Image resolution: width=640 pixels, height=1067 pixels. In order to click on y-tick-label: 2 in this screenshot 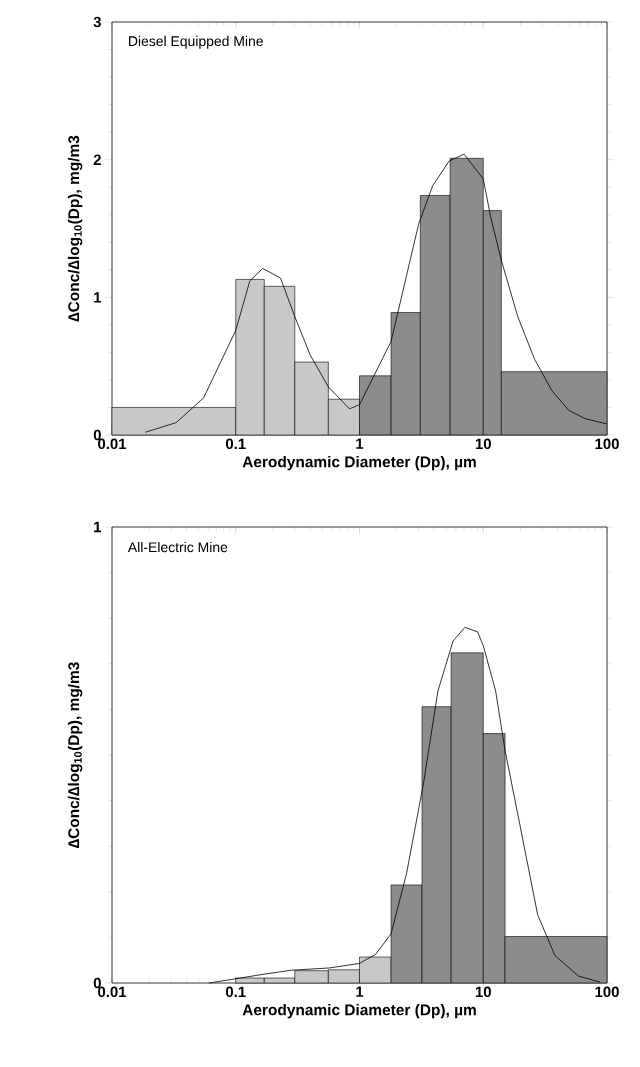, I will do `click(97, 159)`.